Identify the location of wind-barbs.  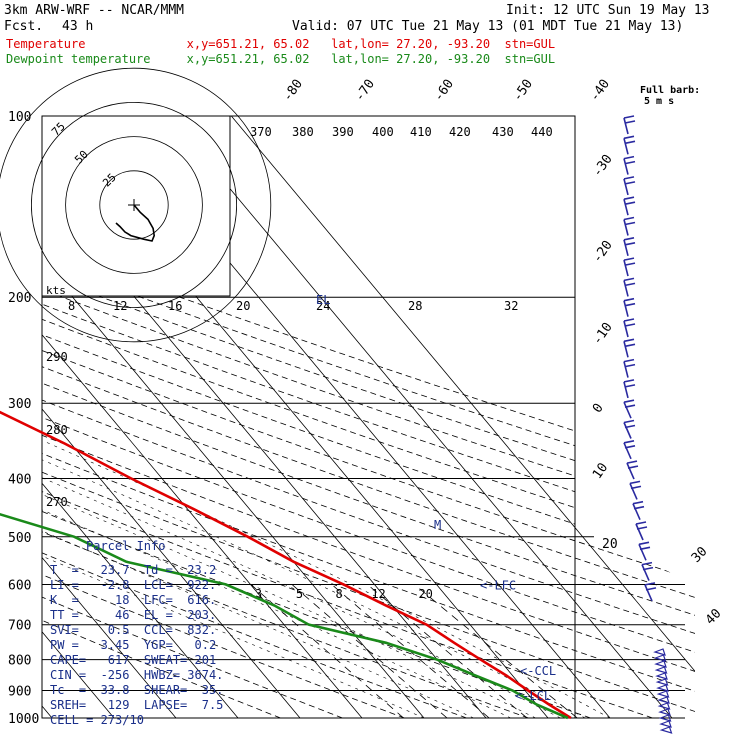
(648, 424).